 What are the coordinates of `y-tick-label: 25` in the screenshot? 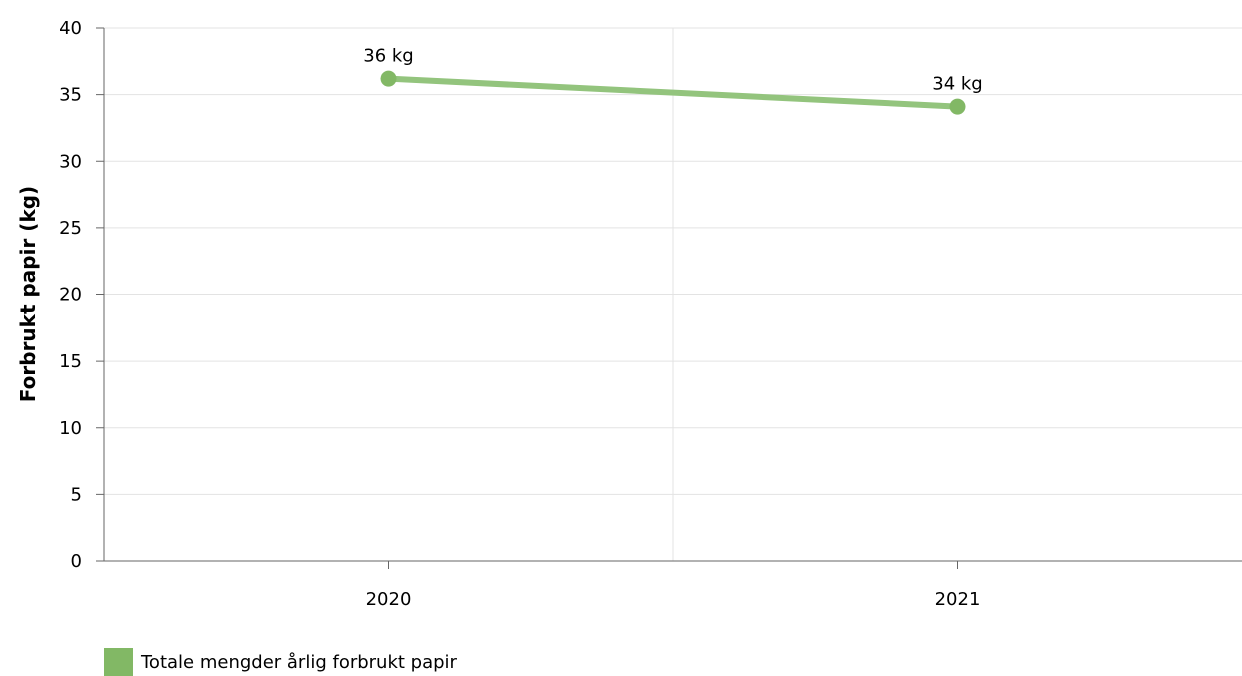 It's located at (70, 228).